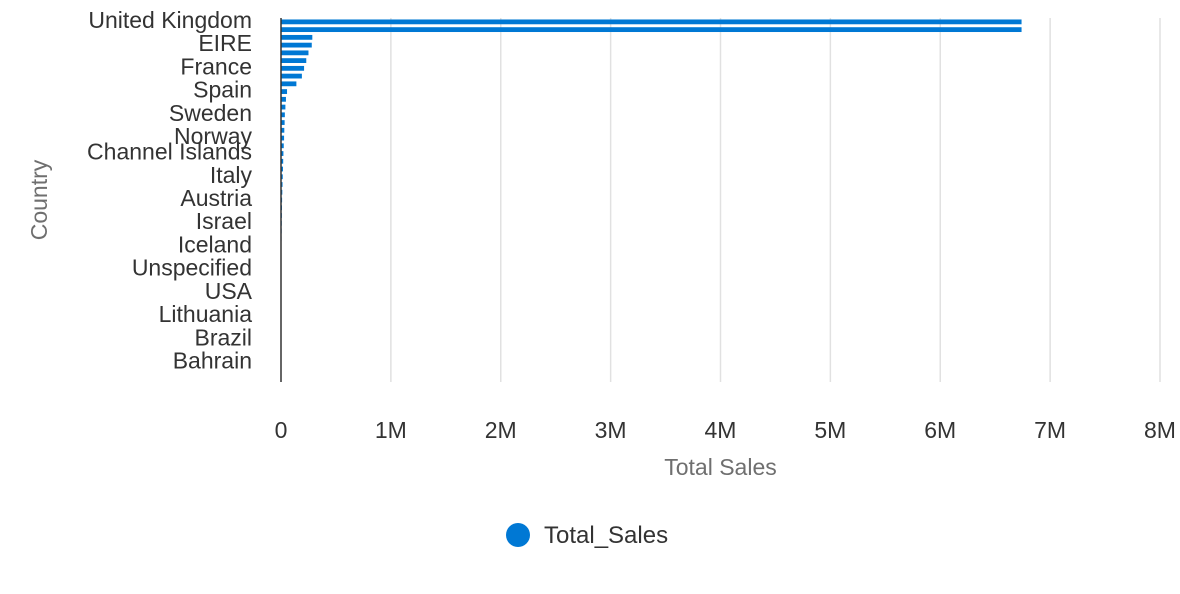 Image resolution: width=1180 pixels, height=594 pixels. What do you see at coordinates (830, 430) in the screenshot?
I see `x-tick-label: 5M` at bounding box center [830, 430].